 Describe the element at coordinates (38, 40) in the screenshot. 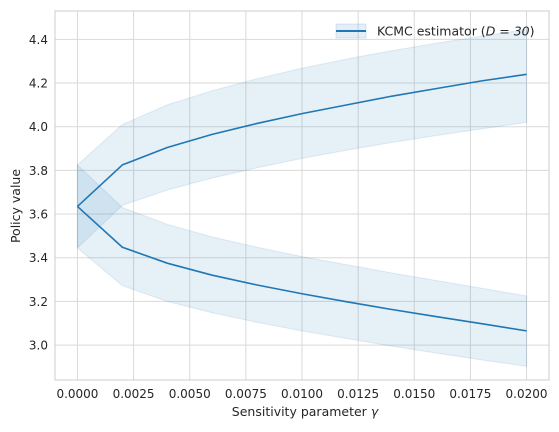

I see `y-tick-label: 4.4` at that location.